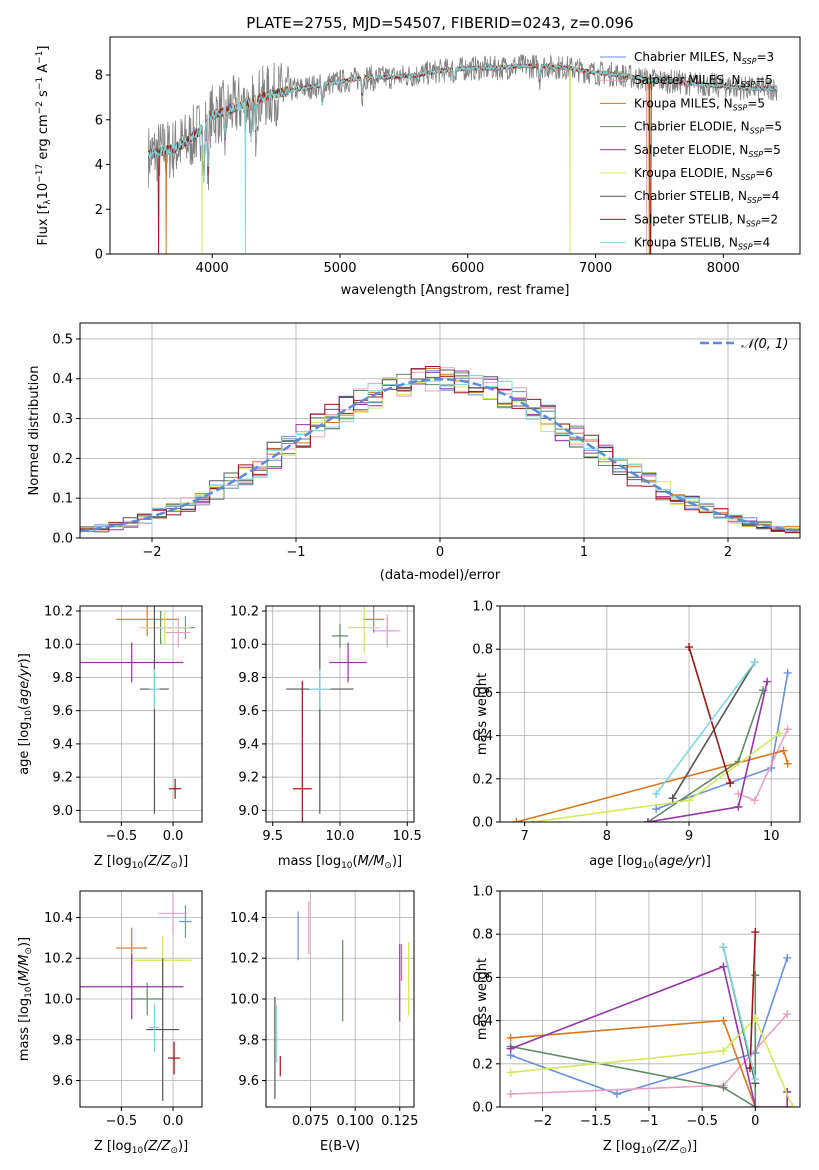 The width and height of the screenshot is (819, 1170). I want to click on normal-curve, so click(439, 455).